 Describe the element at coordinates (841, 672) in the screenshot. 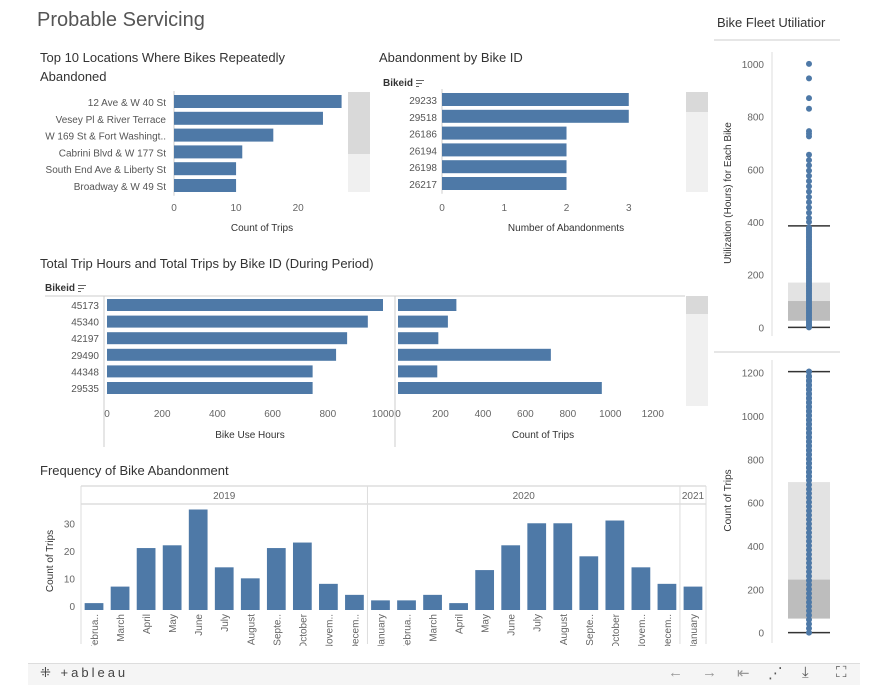

I see `fullscreen-icon: ⛶` at that location.